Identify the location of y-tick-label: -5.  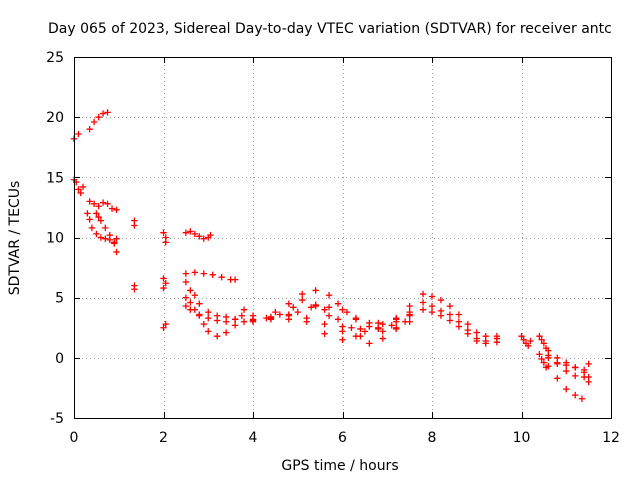
(57, 419).